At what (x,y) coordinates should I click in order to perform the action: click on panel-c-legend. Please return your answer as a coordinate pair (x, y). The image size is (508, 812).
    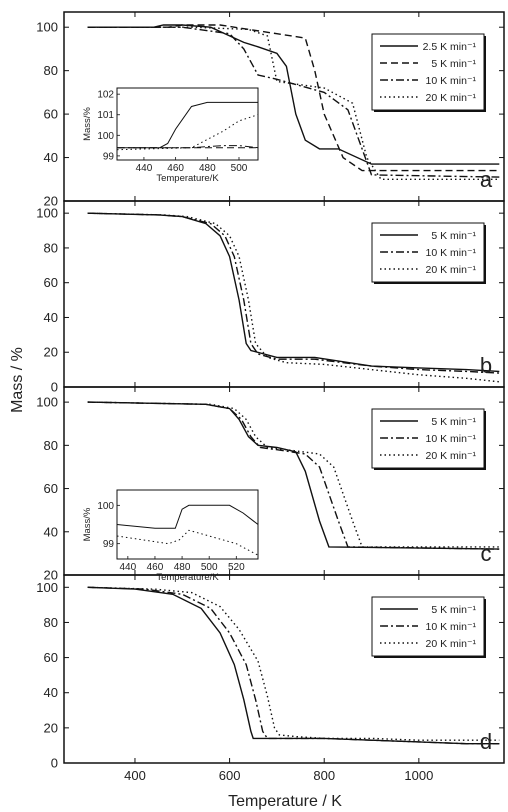
    Looking at the image, I should click on (428, 438).